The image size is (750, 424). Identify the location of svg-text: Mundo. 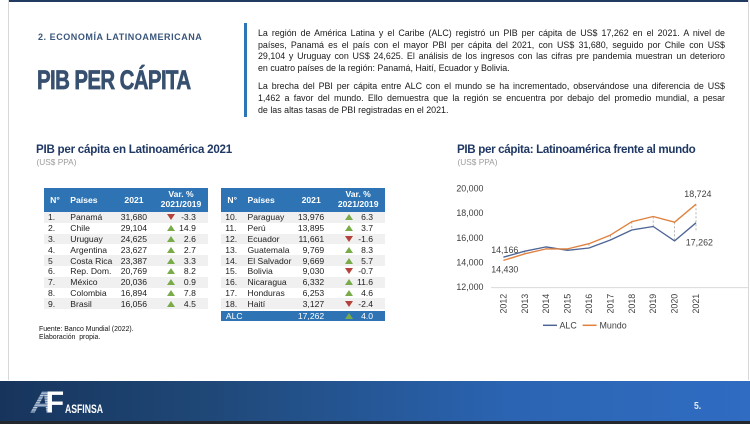
(613, 325).